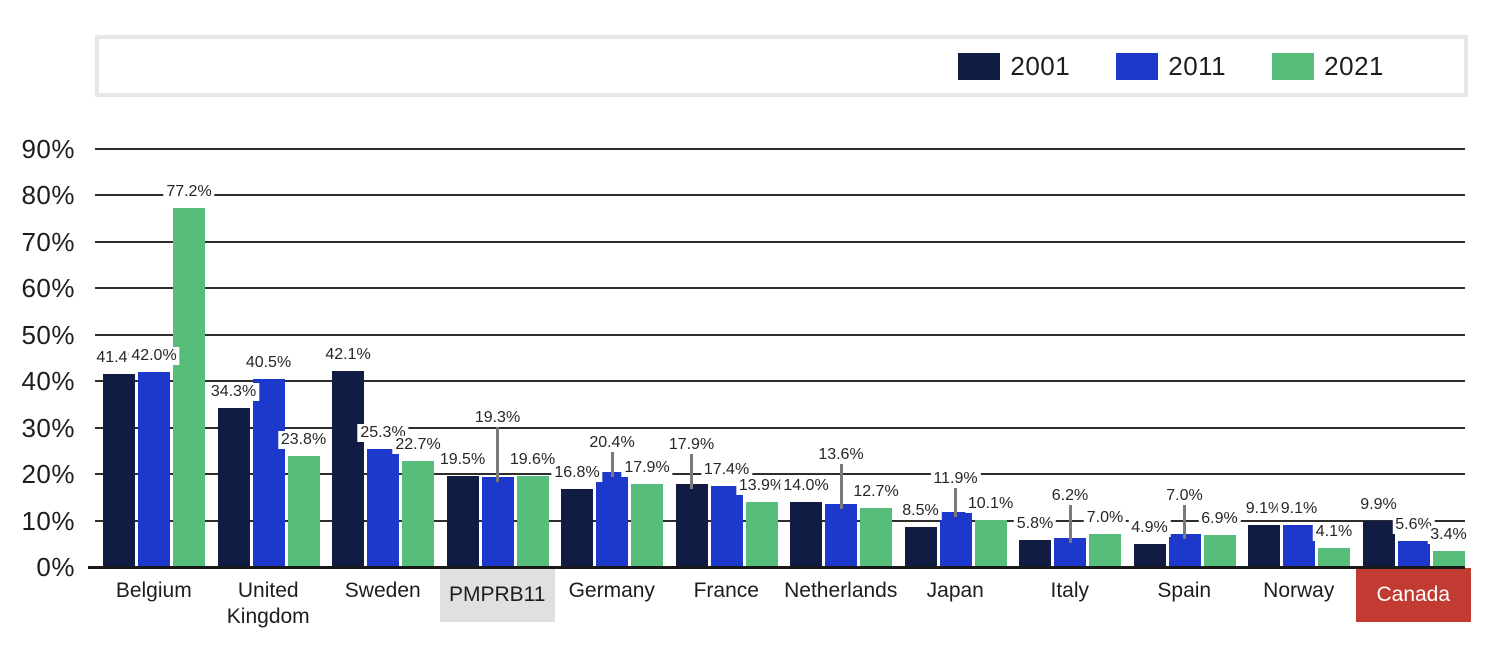  What do you see at coordinates (383, 508) in the screenshot?
I see `bar-sweden-2011` at bounding box center [383, 508].